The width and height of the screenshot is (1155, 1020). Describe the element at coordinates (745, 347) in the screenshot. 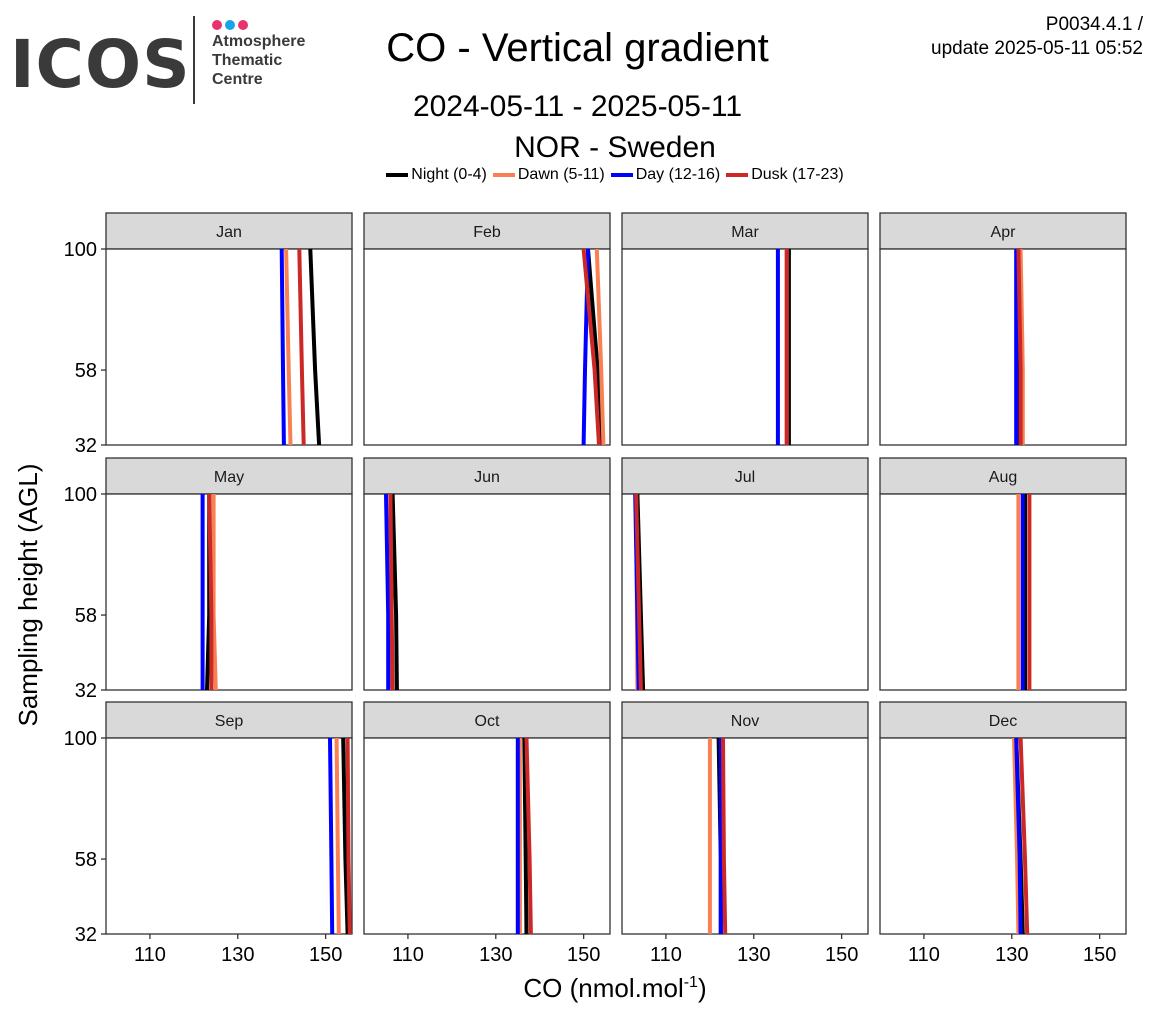

I see `facet-panel-mar` at that location.